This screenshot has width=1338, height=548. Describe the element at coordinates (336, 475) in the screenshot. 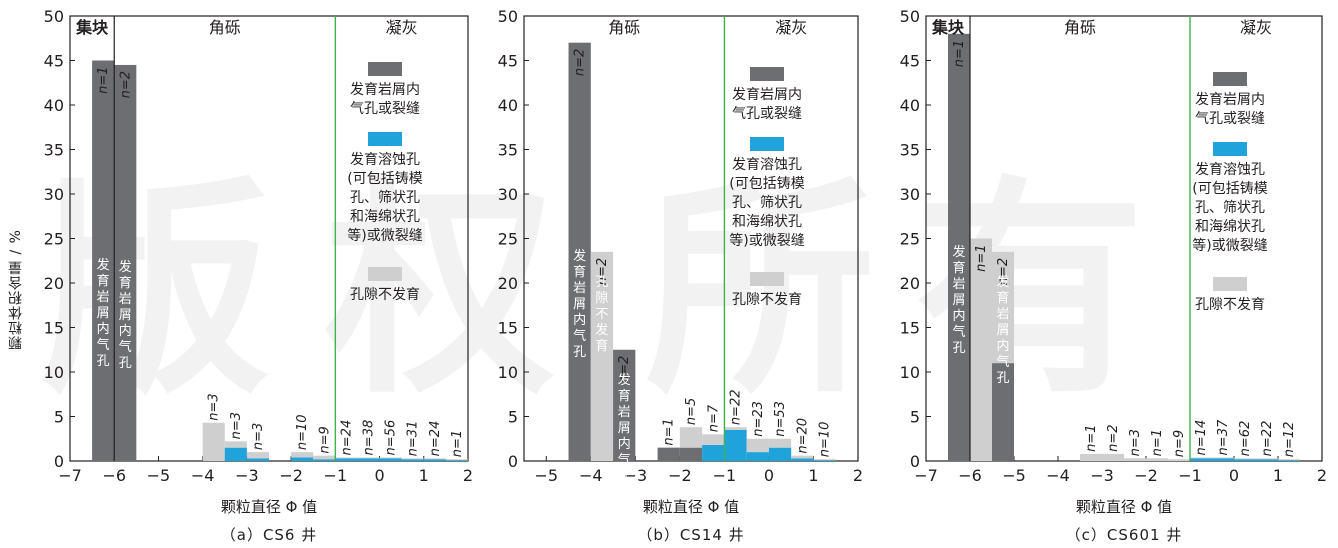

I see `x-tick-label: −1` at that location.